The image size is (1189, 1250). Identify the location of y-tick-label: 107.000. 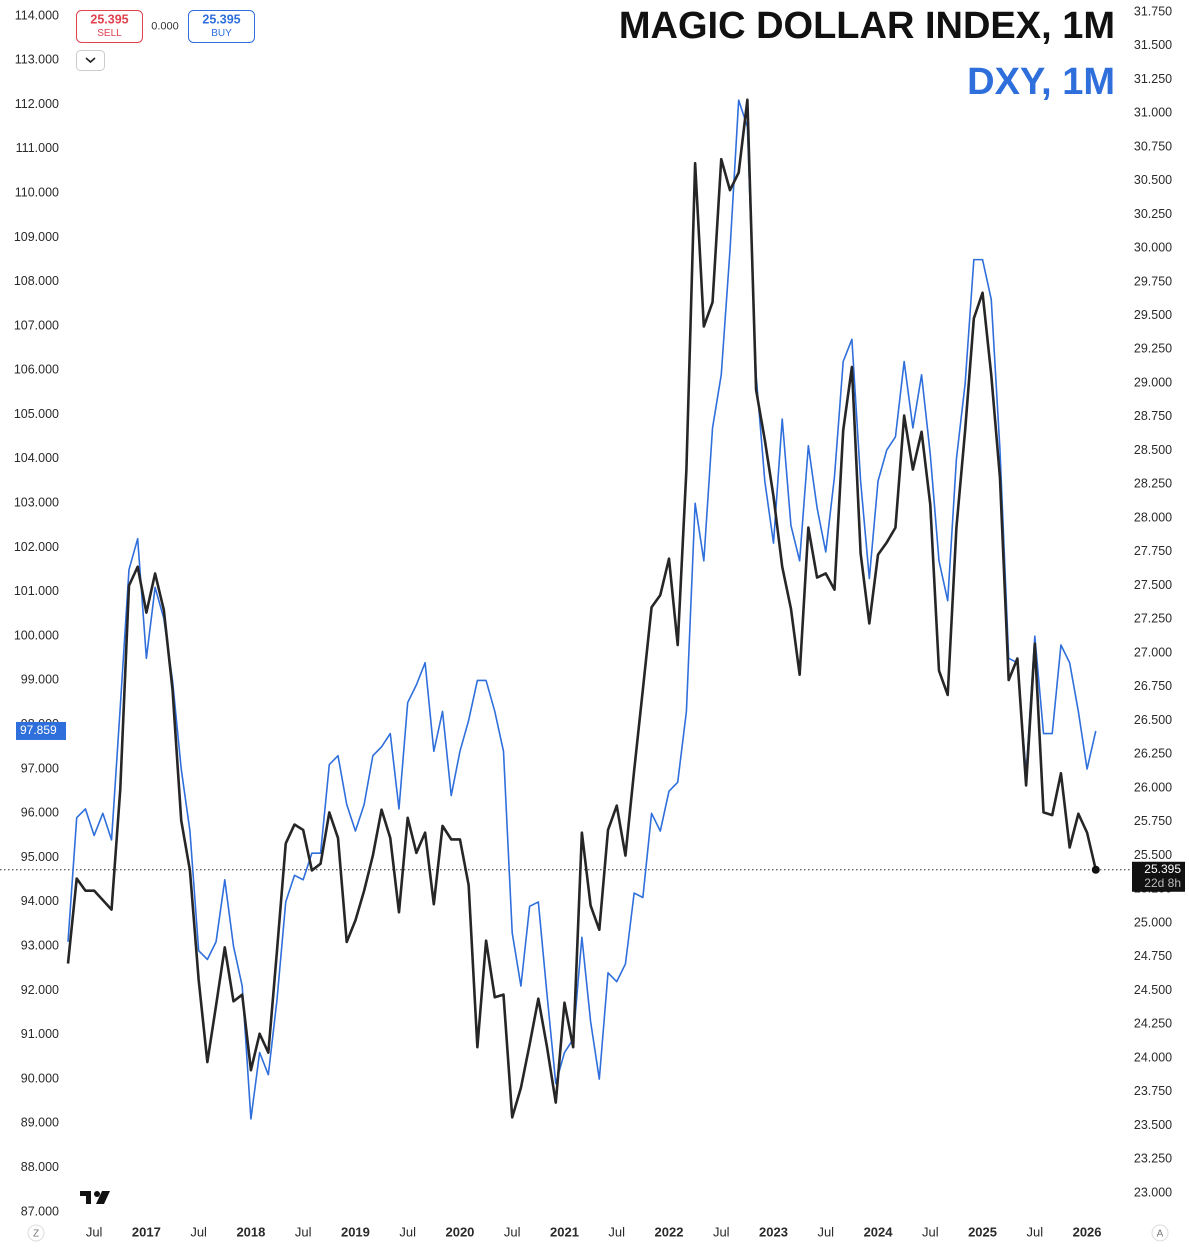
(36, 325).